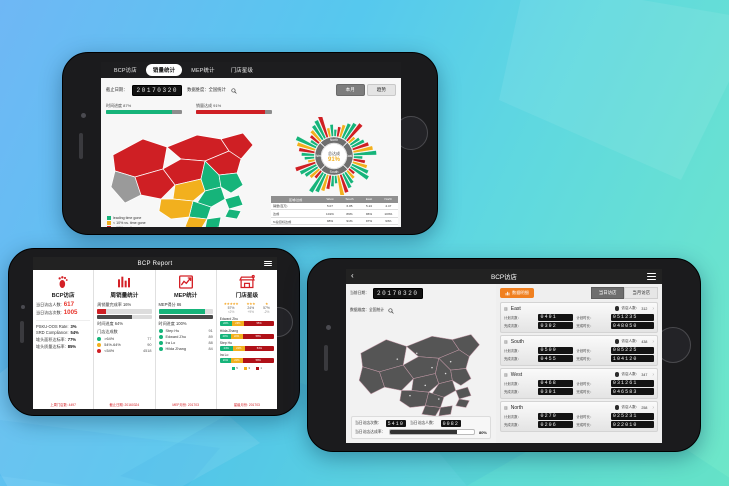 The width and height of the screenshot is (729, 486). I want to click on page-title: BCP Report, so click(155, 263).